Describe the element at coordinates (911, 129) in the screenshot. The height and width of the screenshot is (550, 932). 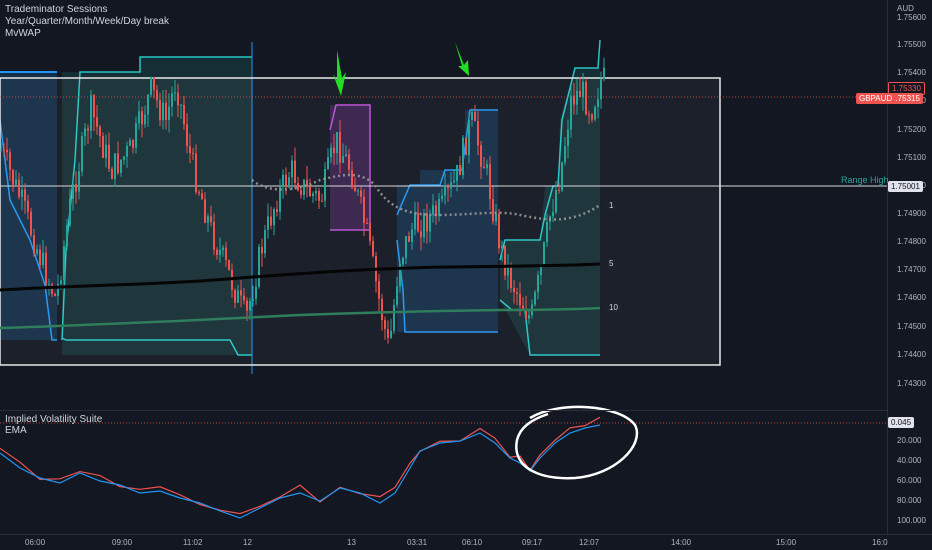
I see `price-tick: 1.75200` at that location.